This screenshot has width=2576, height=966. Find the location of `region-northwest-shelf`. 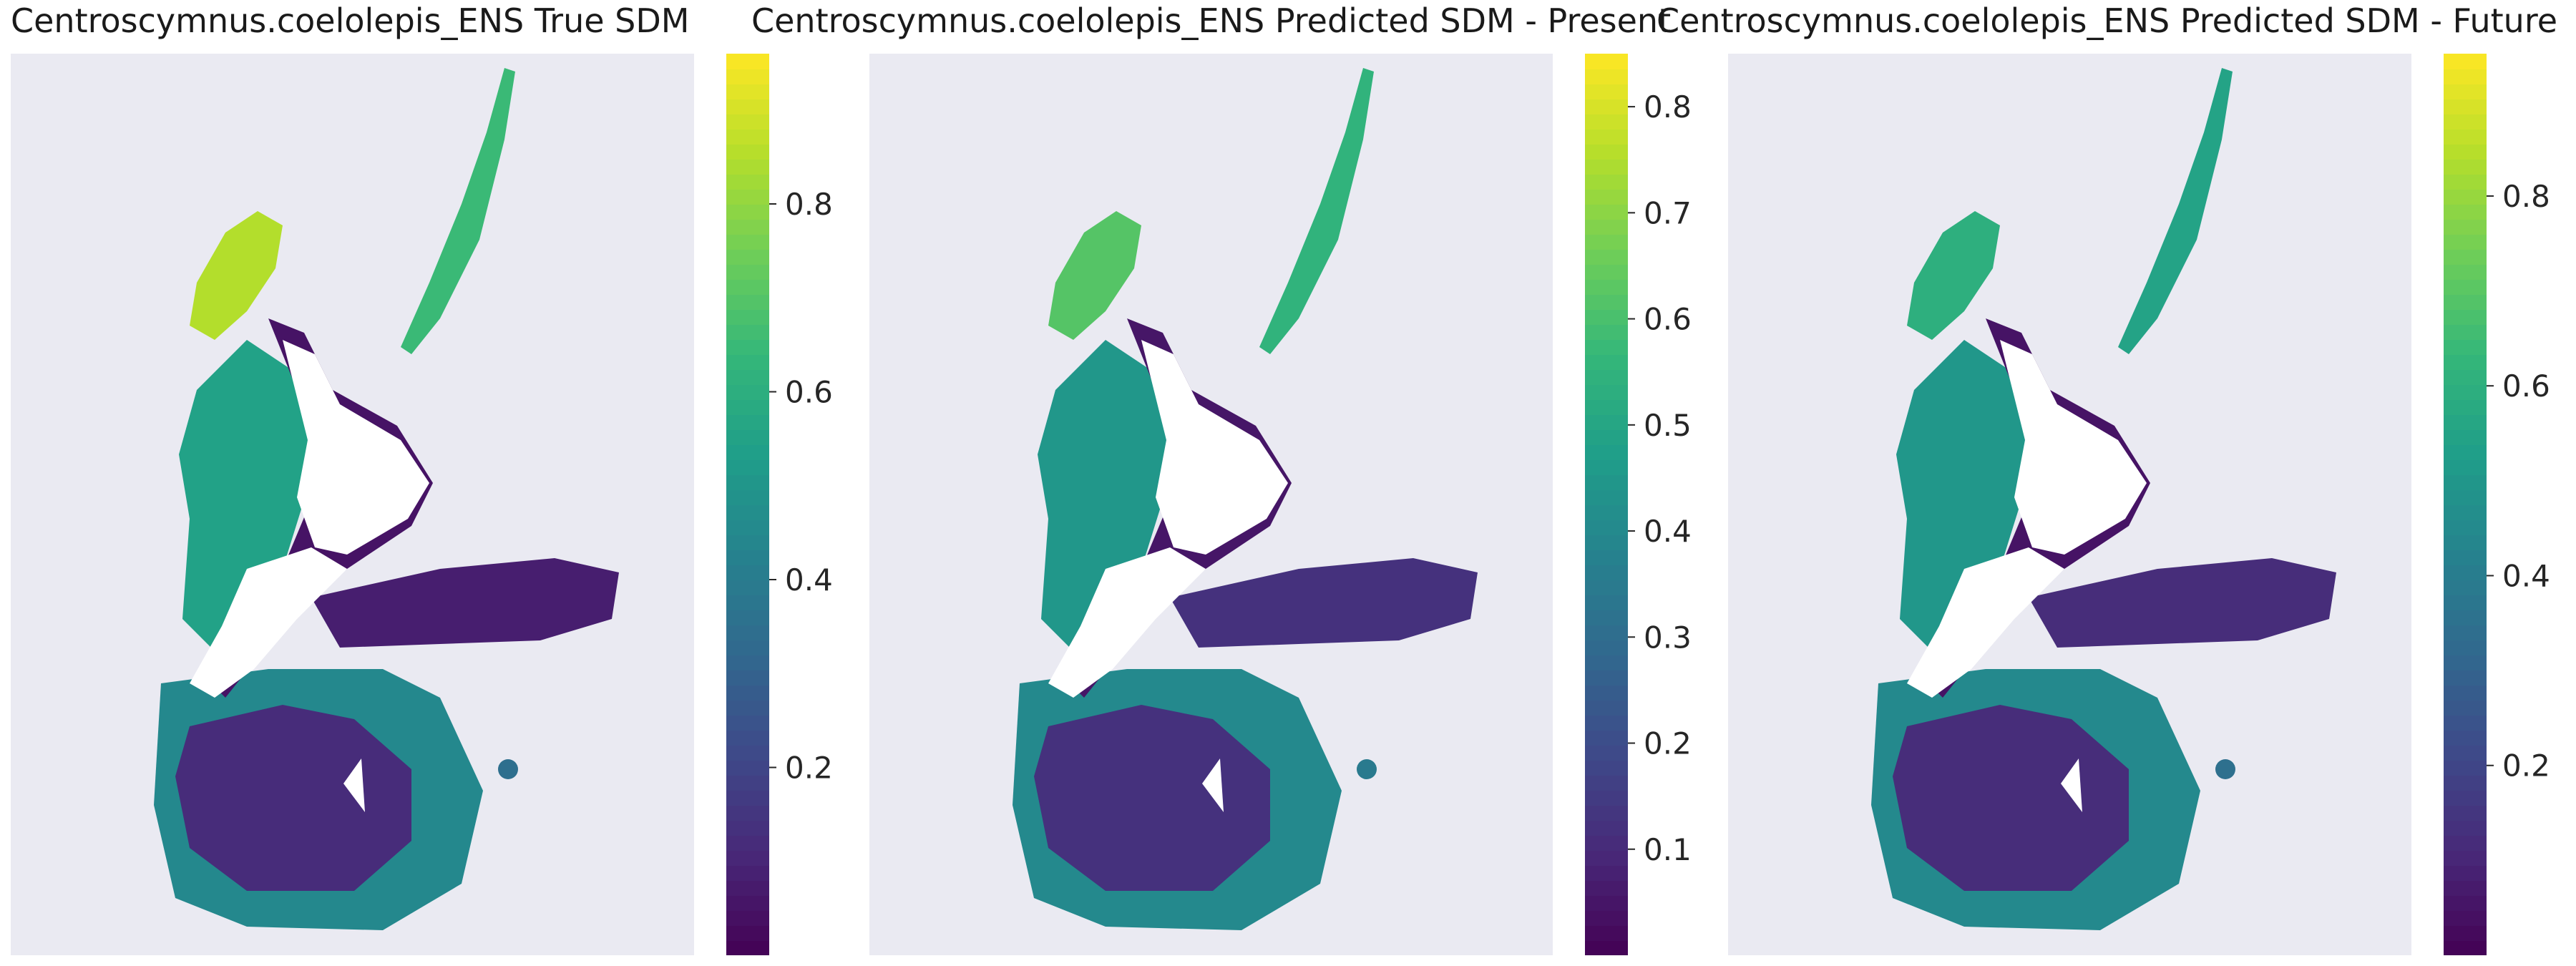

region-northwest-shelf is located at coordinates (1953, 275).